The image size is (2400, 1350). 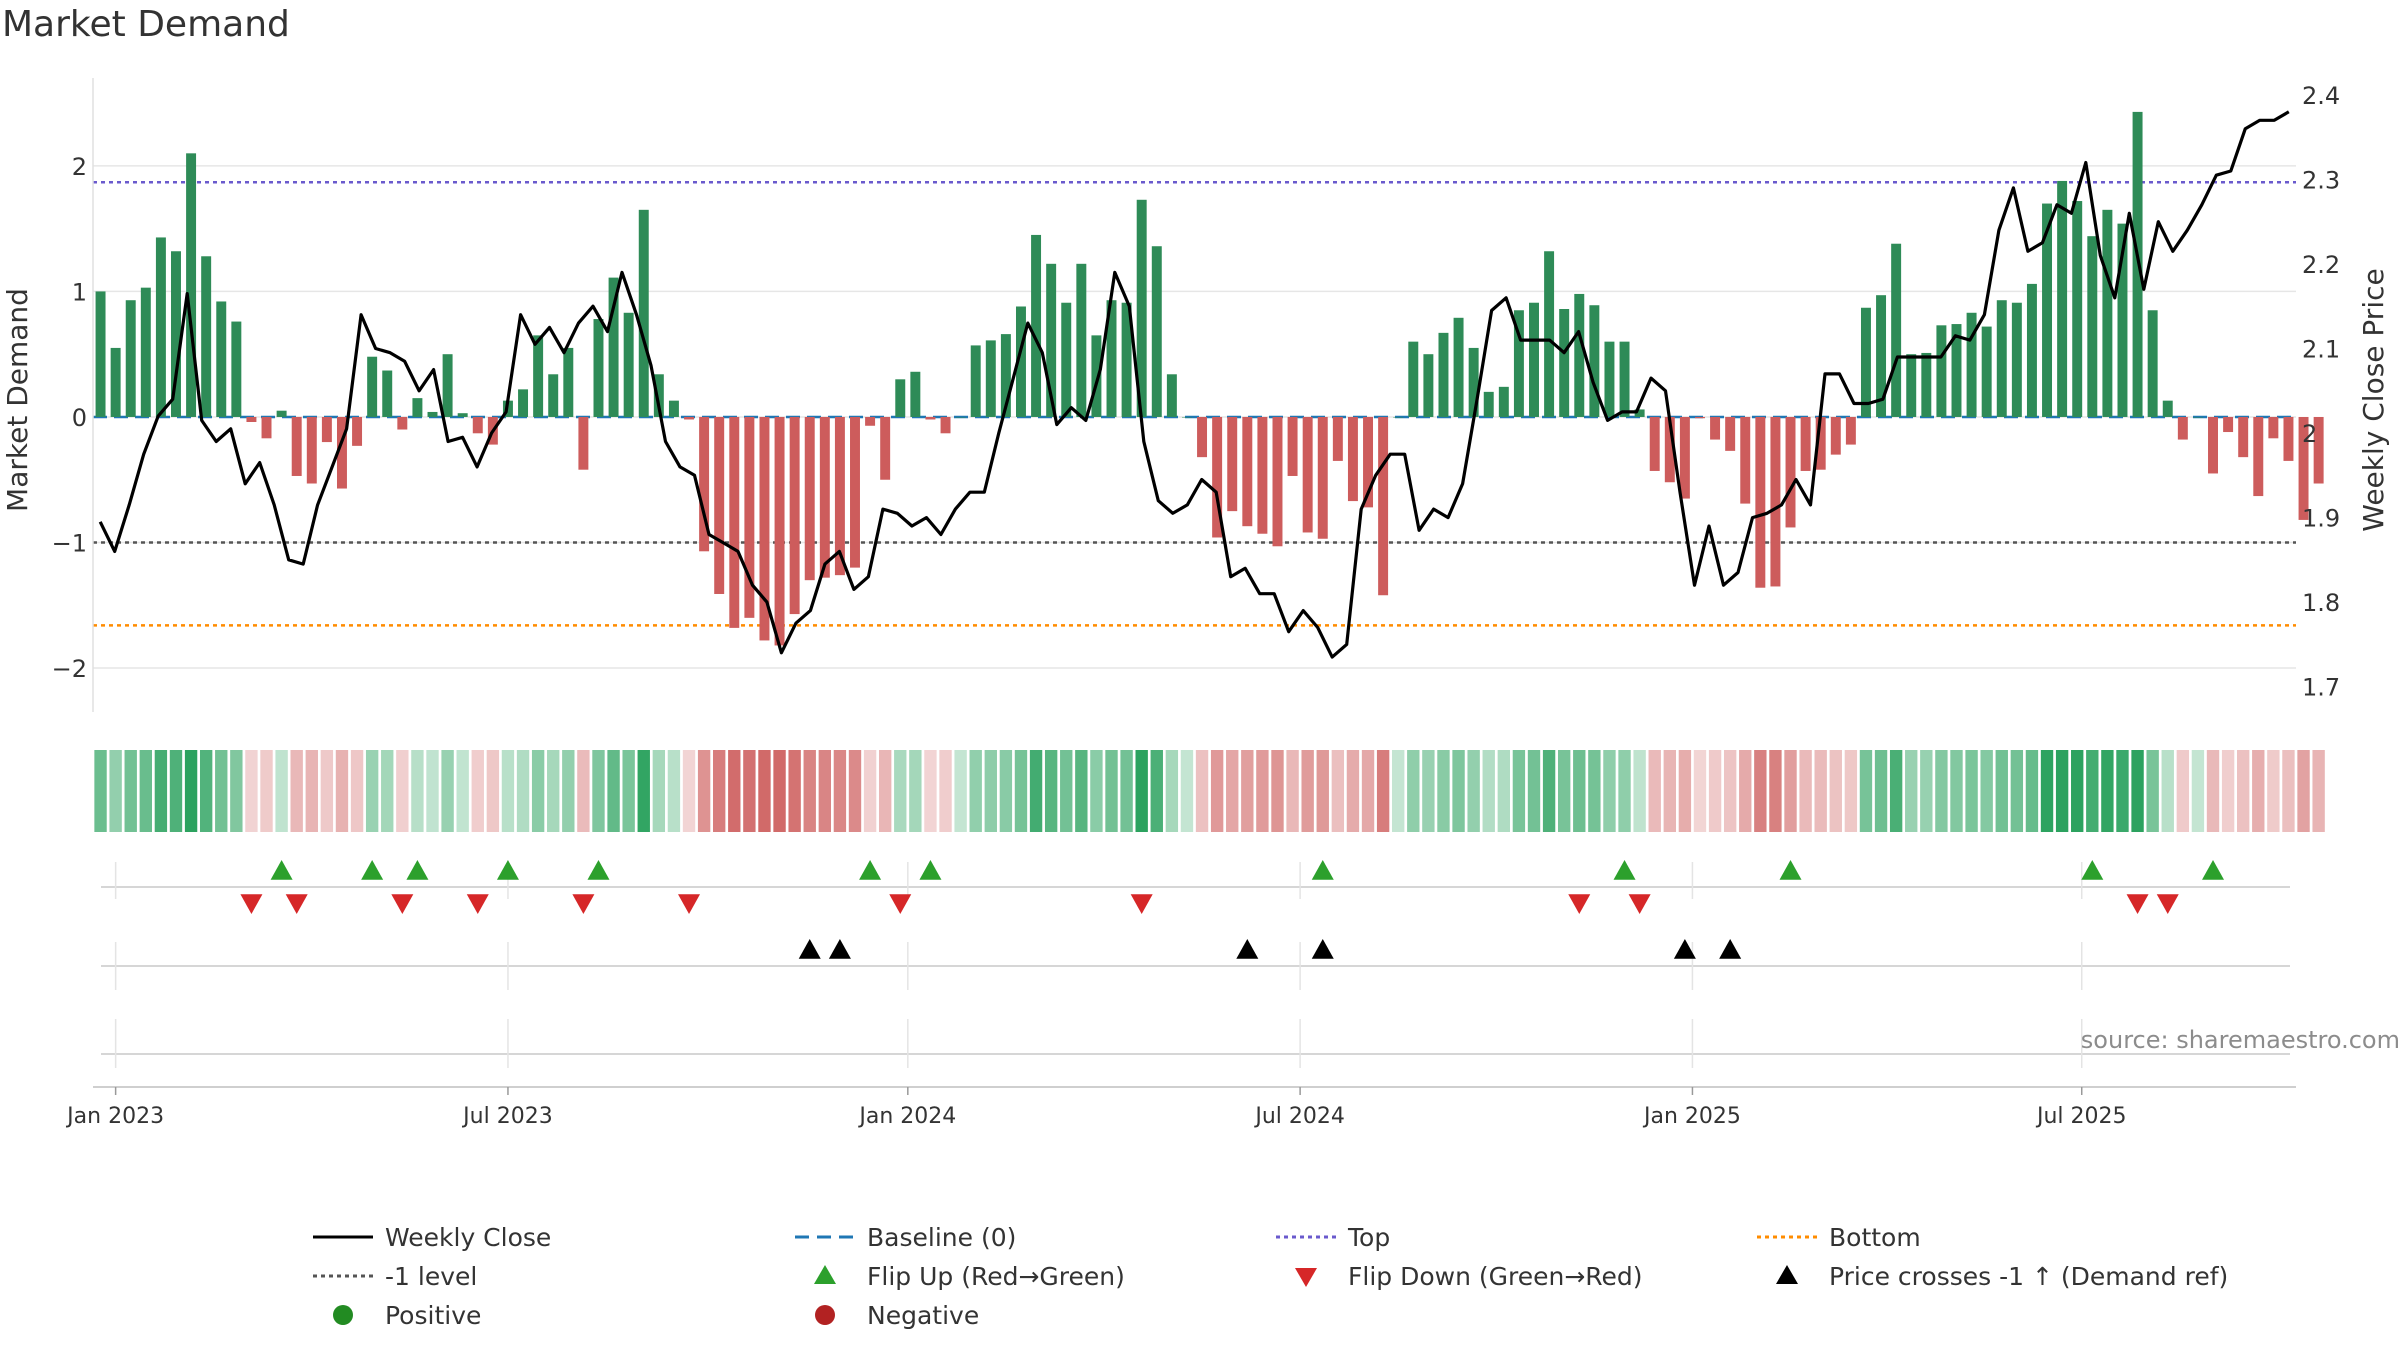 What do you see at coordinates (2081, 1116) in the screenshot?
I see `x-tick-label: Jul 2025` at bounding box center [2081, 1116].